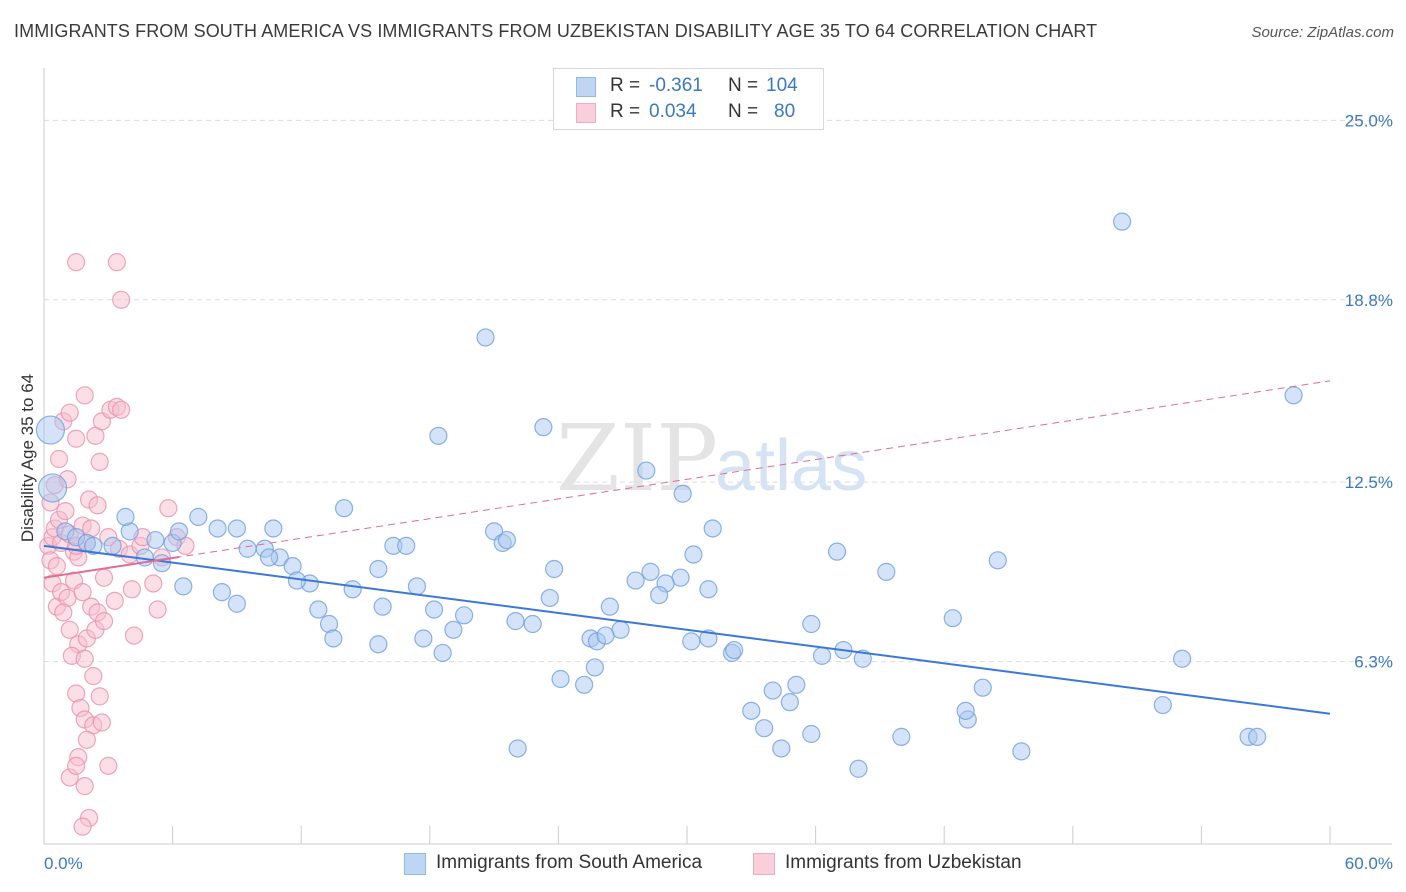 Image resolution: width=1406 pixels, height=892 pixels. Describe the element at coordinates (688, 99) in the screenshot. I see `correlation-legend: R = -0.361 N = 104 R = 0.034 N = 80` at that location.